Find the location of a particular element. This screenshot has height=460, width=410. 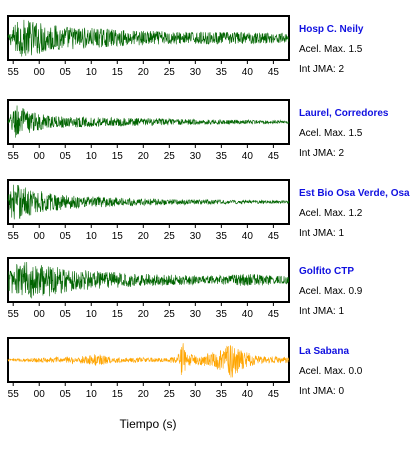

station-name: Hosp C. Neily is located at coordinates (331, 29).